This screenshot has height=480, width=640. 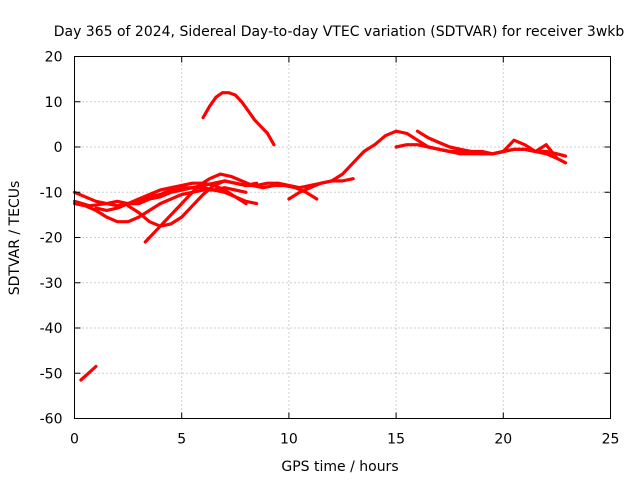 What do you see at coordinates (171, 196) in the screenshot?
I see `series-track-f` at bounding box center [171, 196].